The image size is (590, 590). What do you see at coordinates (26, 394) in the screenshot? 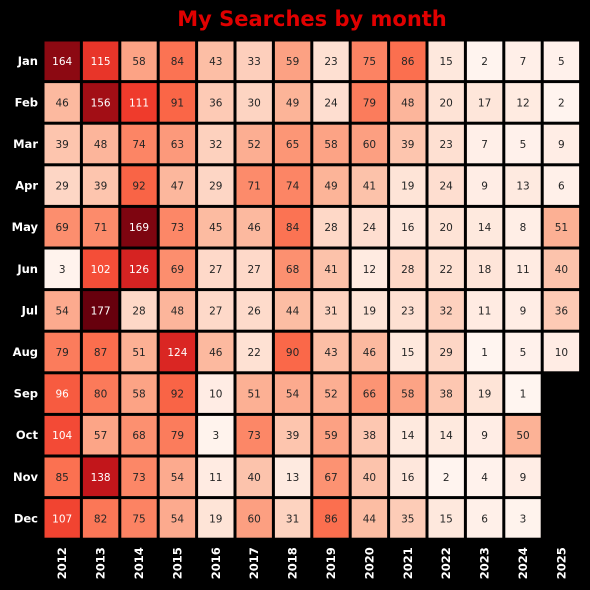
I see `month-label: Sep` at bounding box center [26, 394].